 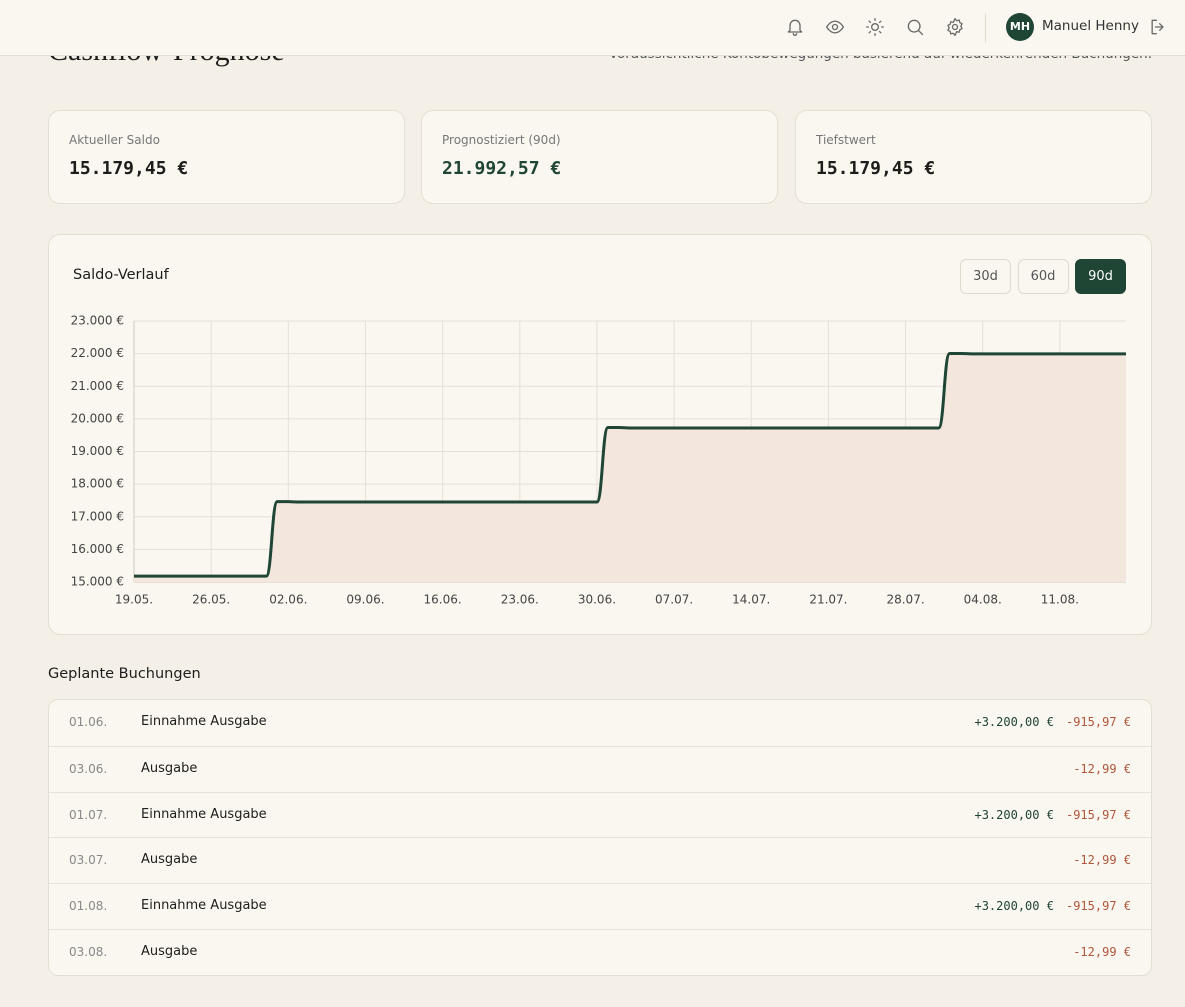 I want to click on search-icon, so click(x=915, y=27).